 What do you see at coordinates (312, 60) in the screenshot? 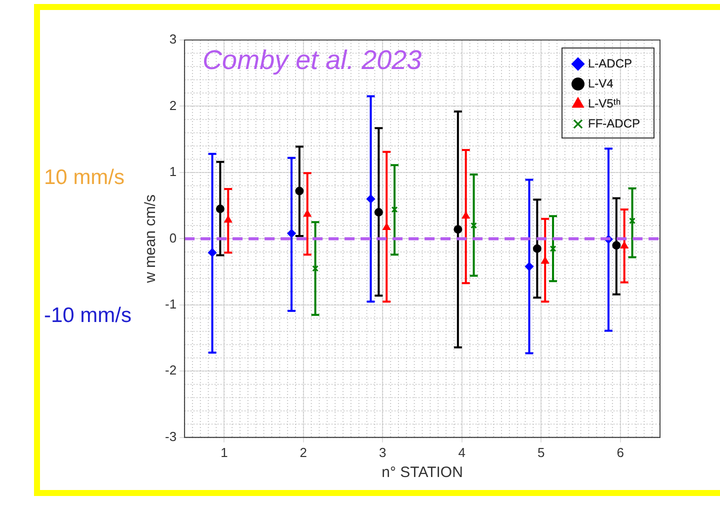
I see `annotation: Comby et al. 2023` at bounding box center [312, 60].